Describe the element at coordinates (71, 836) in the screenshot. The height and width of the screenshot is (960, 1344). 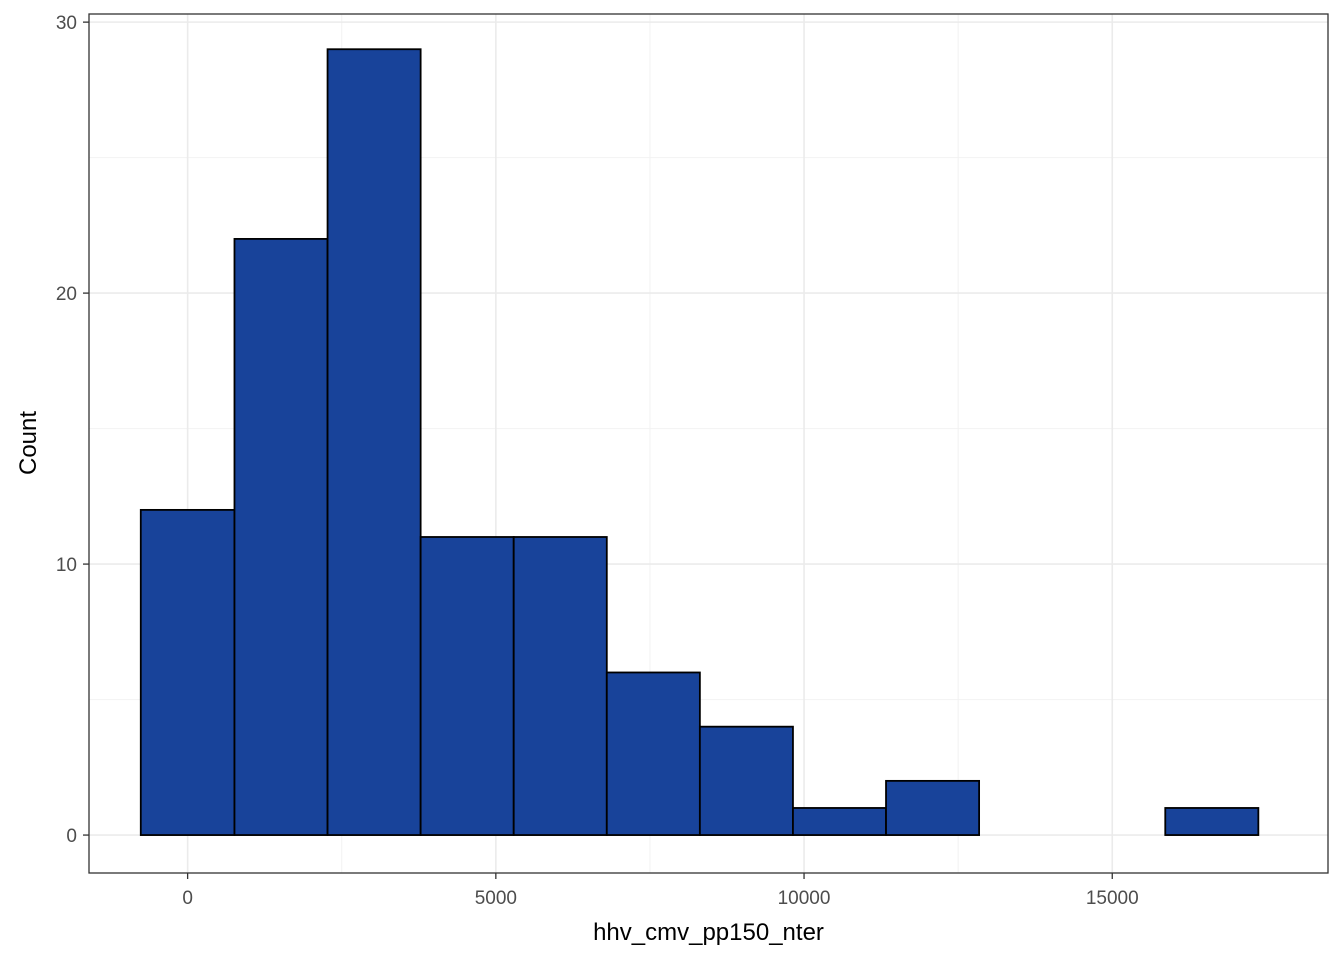
I see `y-tick-label: 0` at that location.